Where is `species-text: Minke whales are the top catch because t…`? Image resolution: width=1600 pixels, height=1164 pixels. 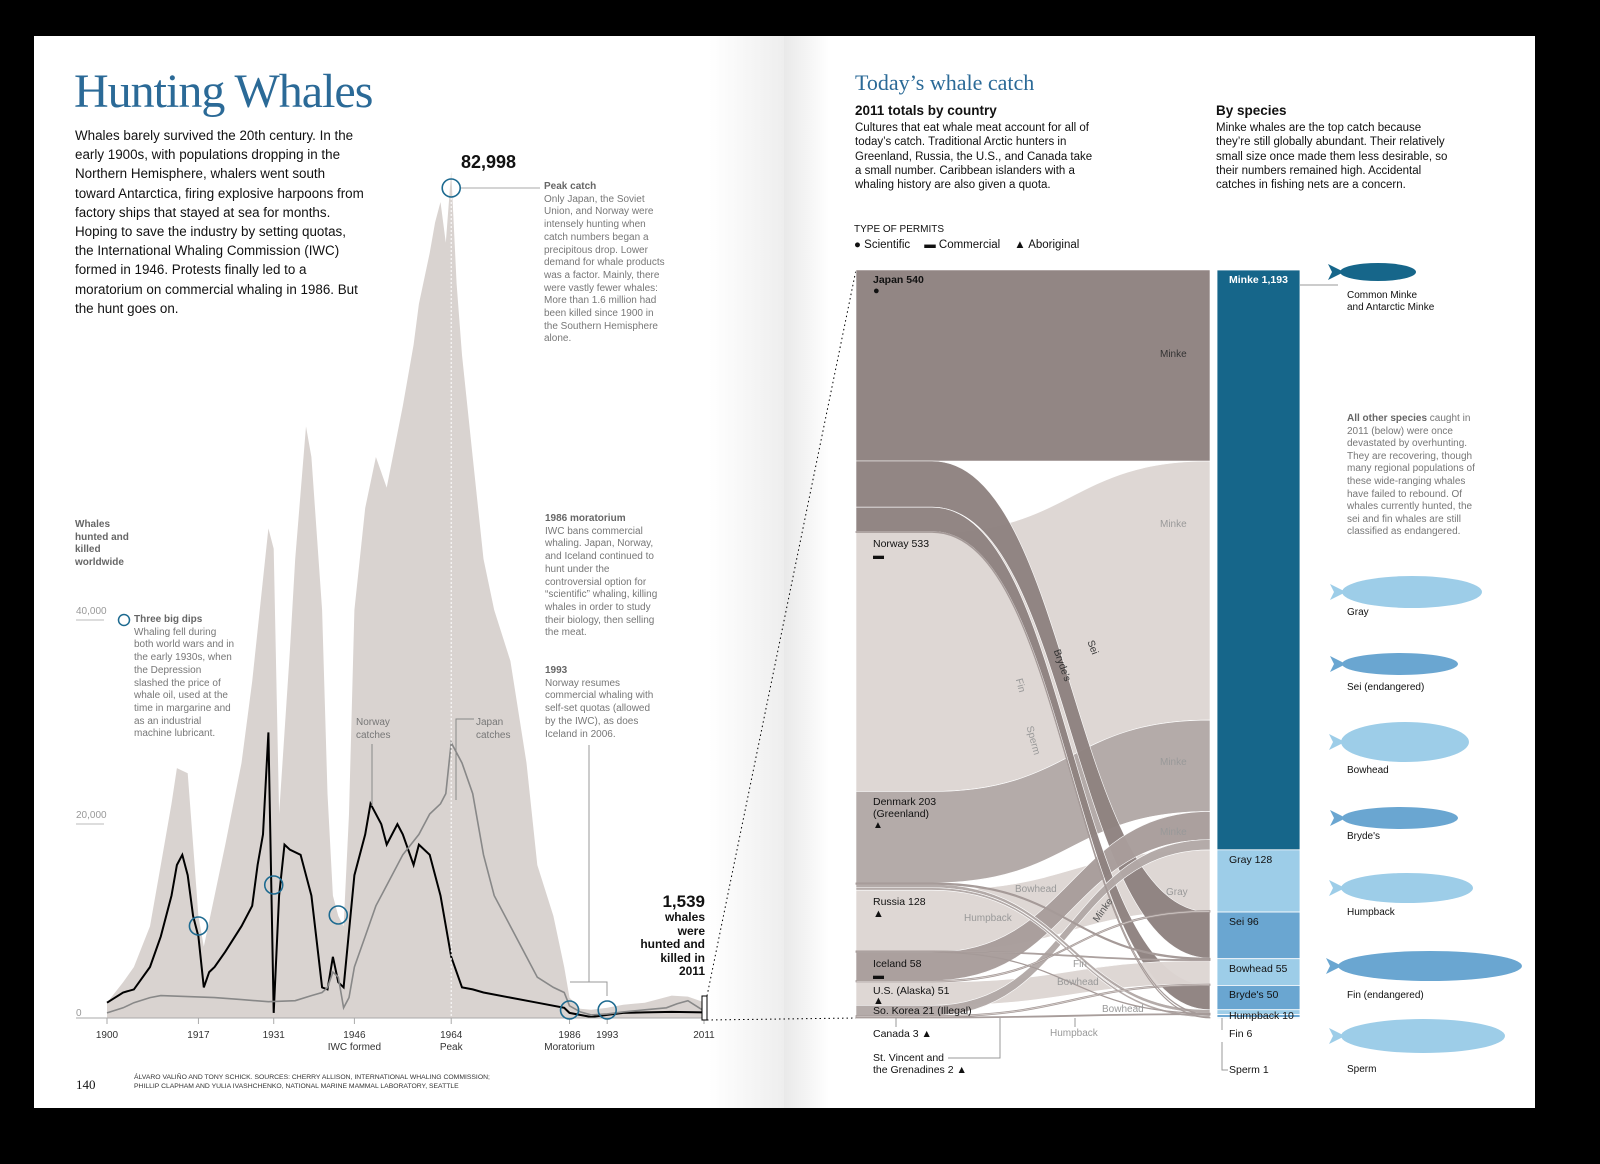 species-text: Minke whales are the top catch because t… is located at coordinates (1332, 157).